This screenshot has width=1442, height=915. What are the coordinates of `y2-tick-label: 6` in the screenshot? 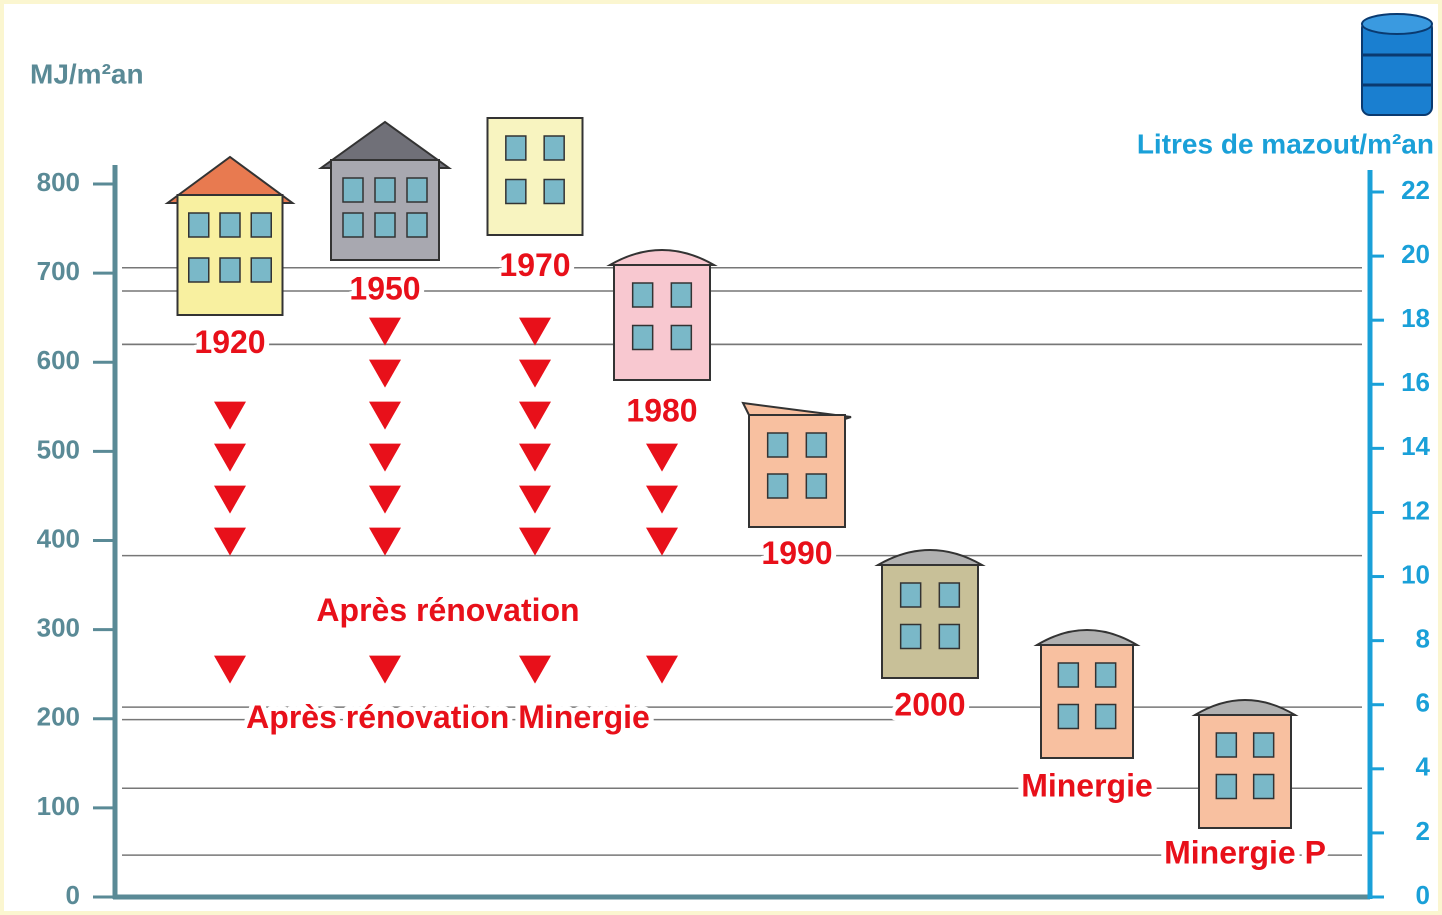 It's located at (1423, 703).